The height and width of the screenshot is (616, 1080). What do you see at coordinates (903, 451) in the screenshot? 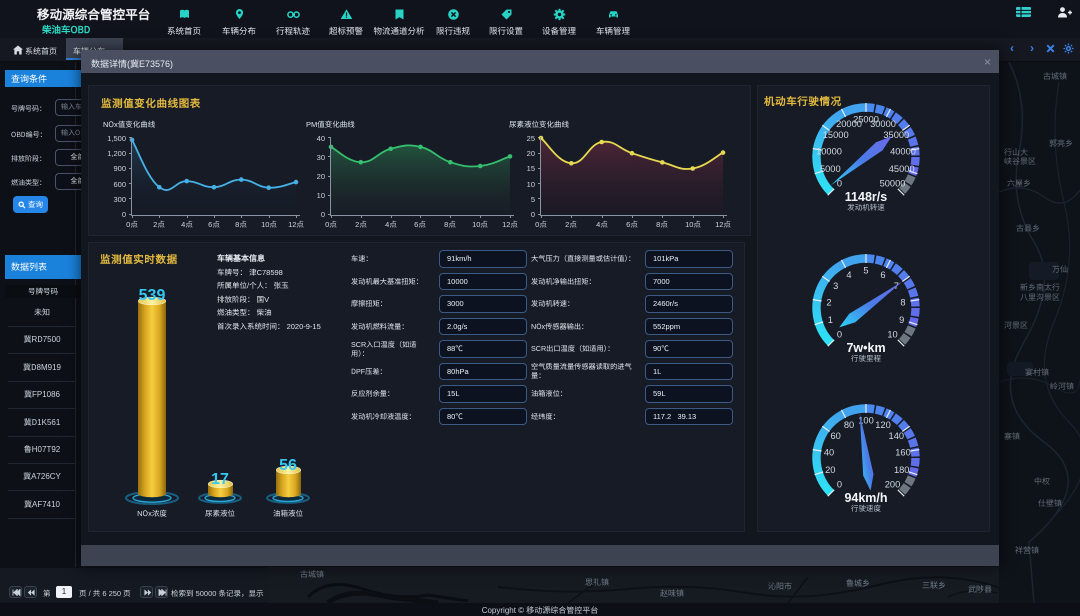
I see `svg-text: 160` at bounding box center [903, 451].